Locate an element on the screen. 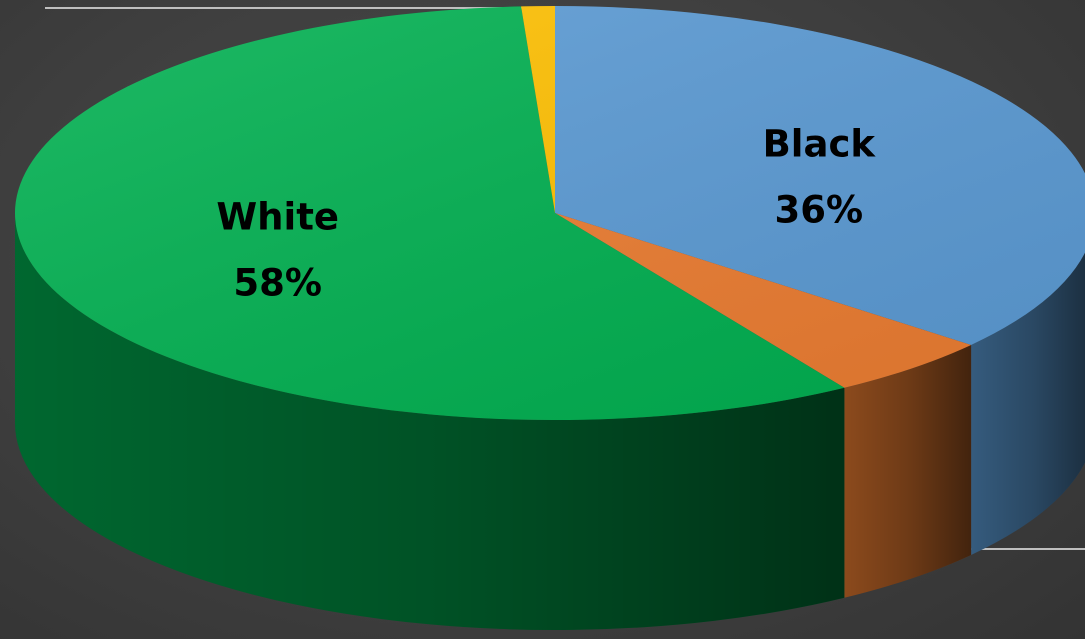 This screenshot has height=639, width=1085. slice-label-name-black: Black is located at coordinates (820, 144).